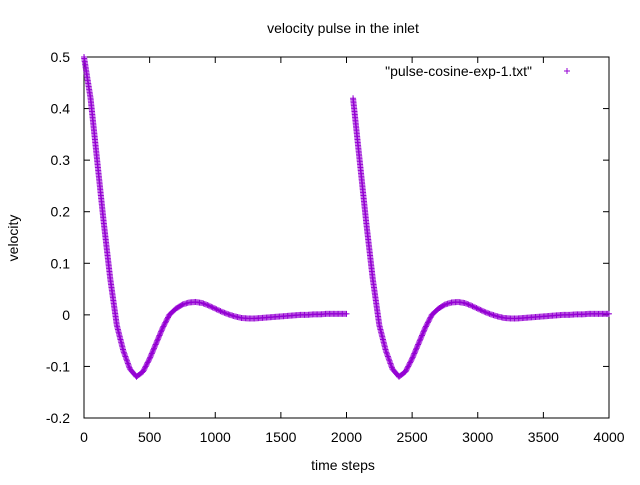 This screenshot has width=640, height=485. Describe the element at coordinates (567, 71) in the screenshot. I see `legend-marker-plus` at that location.